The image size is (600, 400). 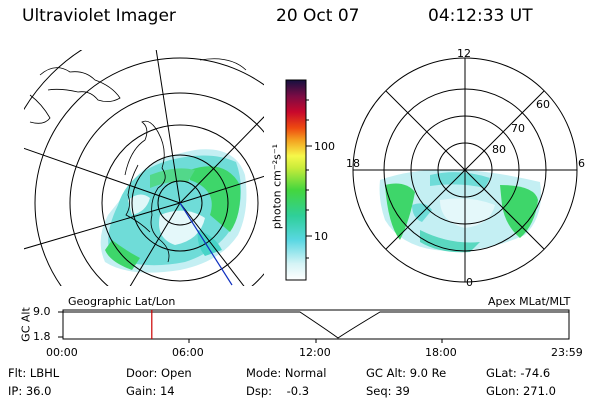 What do you see at coordinates (521, 391) in the screenshot?
I see `glon-info: GLon: 271.0` at bounding box center [521, 391].